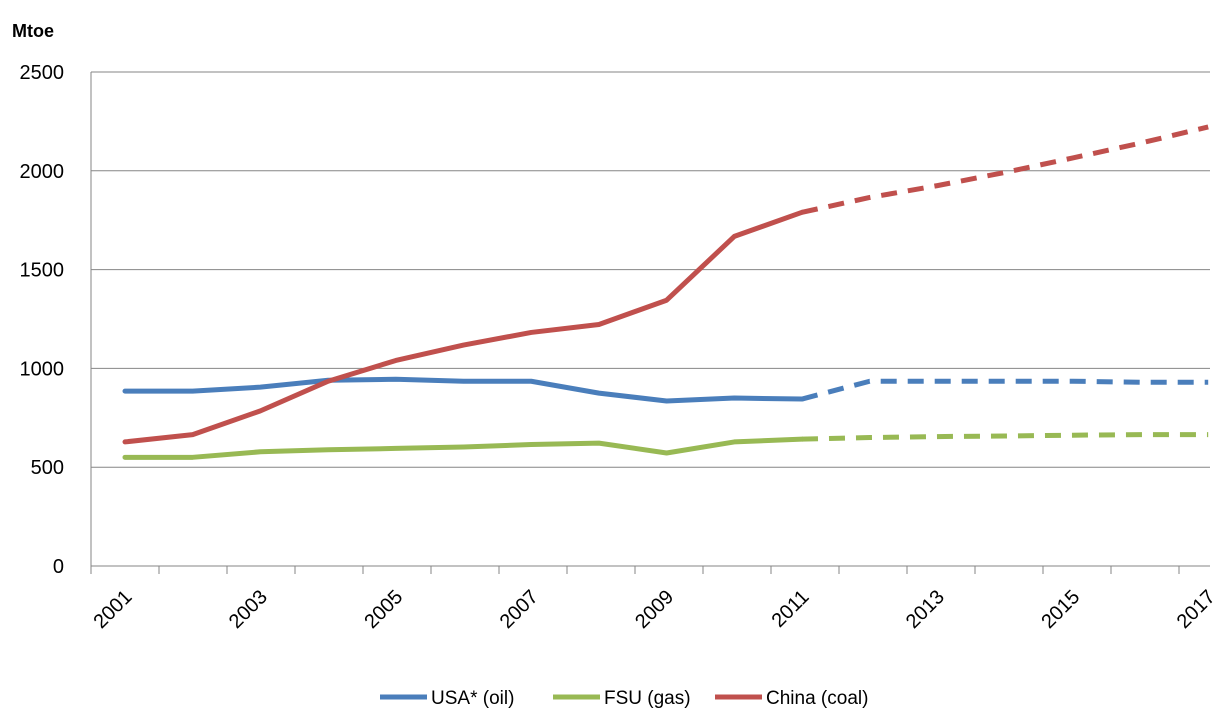 Image resolution: width=1226 pixels, height=723 pixels. Describe the element at coordinates (463, 448) in the screenshot. I see `series-line-1-actual` at that location.